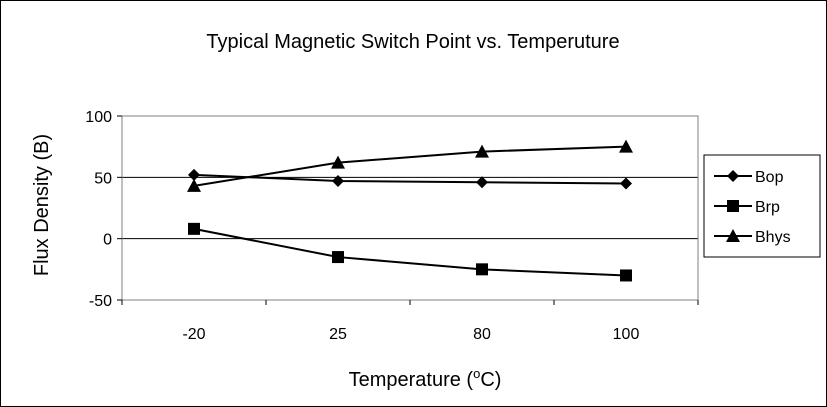 The width and height of the screenshot is (827, 407). I want to click on series-line-bhys, so click(410, 166).